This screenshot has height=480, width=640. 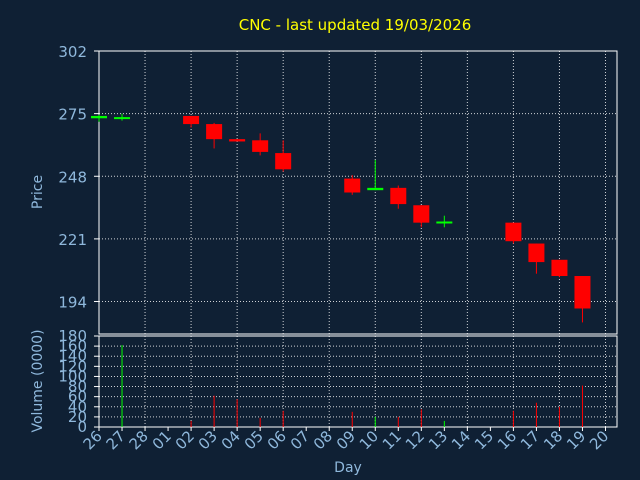 What do you see at coordinates (38, 192) in the screenshot?
I see `price-axis-label: Price` at bounding box center [38, 192].